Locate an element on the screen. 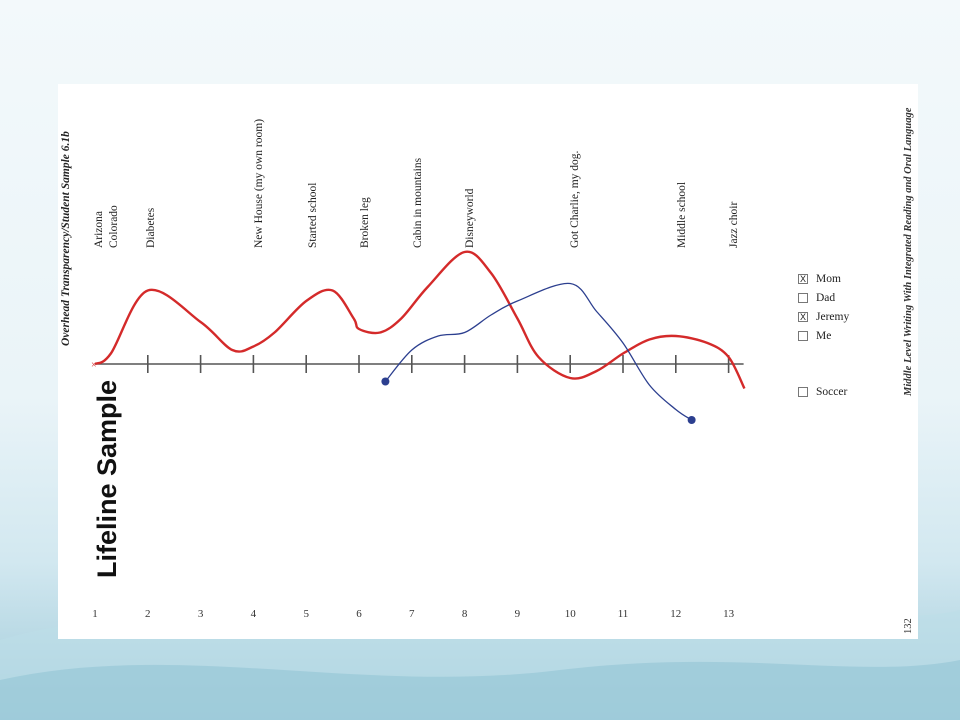 The width and height of the screenshot is (960, 720). legend-item-soccer: Soccer is located at coordinates (822, 392).